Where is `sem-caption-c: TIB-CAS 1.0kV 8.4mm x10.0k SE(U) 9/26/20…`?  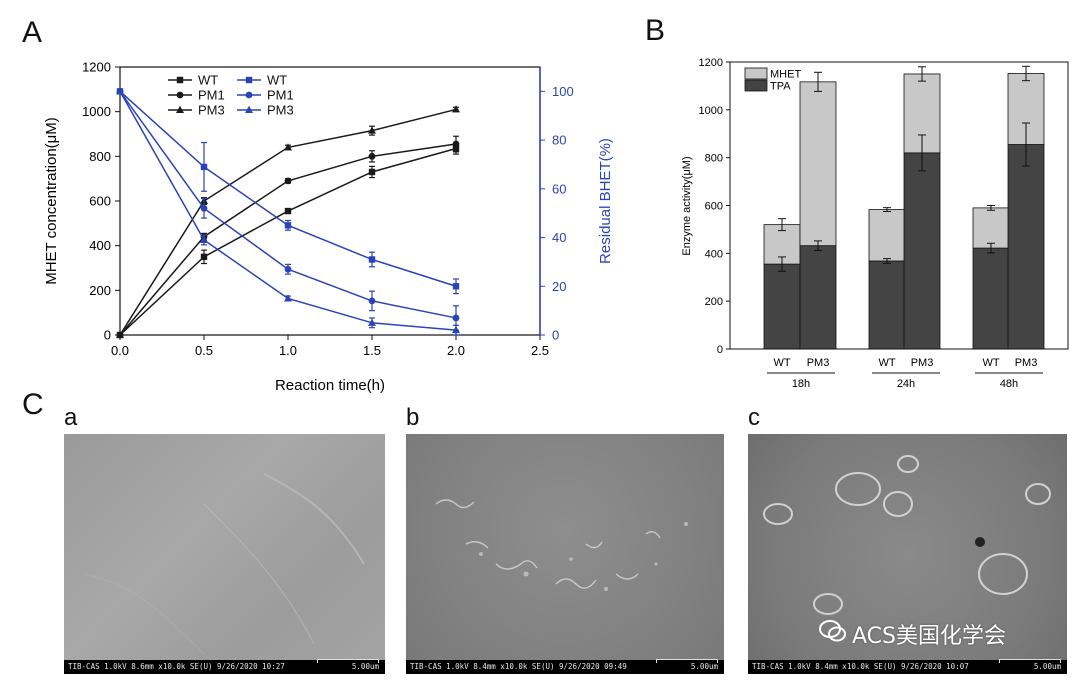
sem-caption-c: TIB-CAS 1.0kV 8.4mm x10.0k SE(U) 9/26/20… is located at coordinates (907, 667).